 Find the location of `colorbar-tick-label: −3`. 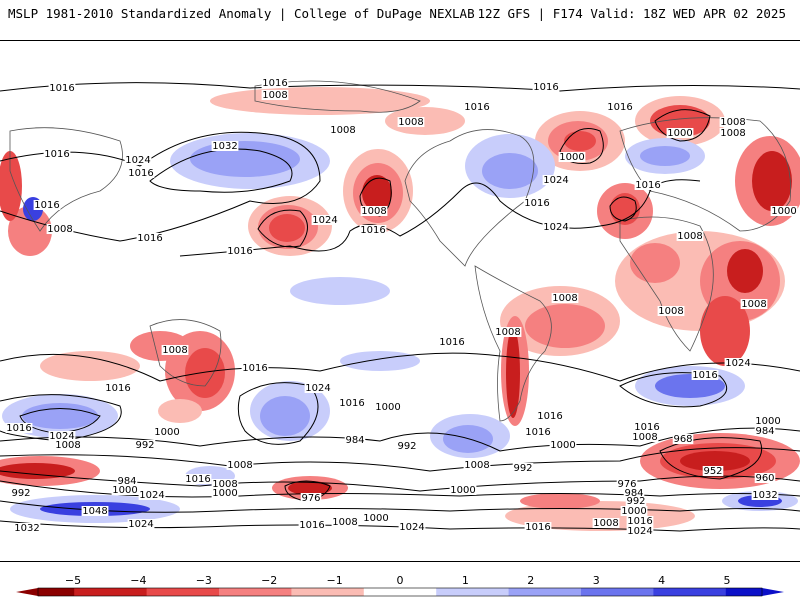

colorbar-tick-label: −3 is located at coordinates (204, 580).